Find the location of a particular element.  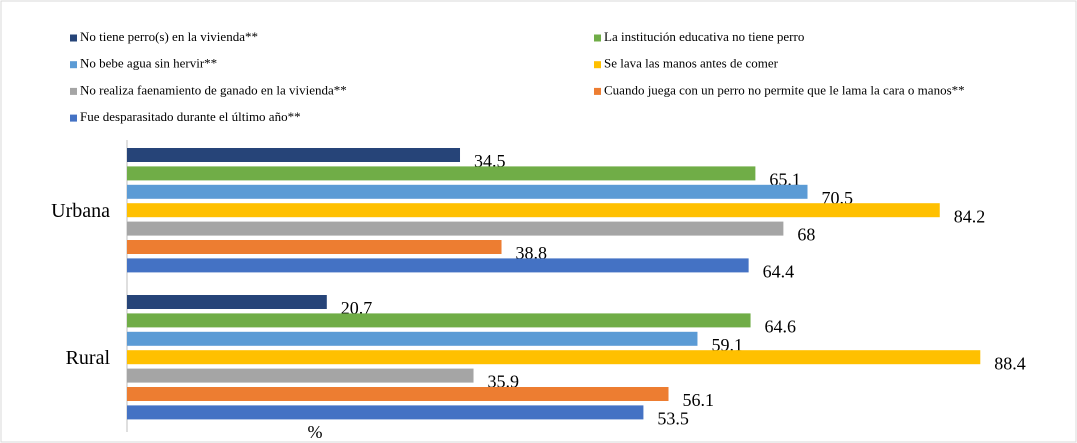

value-label: 84.2 is located at coordinates (970, 216).